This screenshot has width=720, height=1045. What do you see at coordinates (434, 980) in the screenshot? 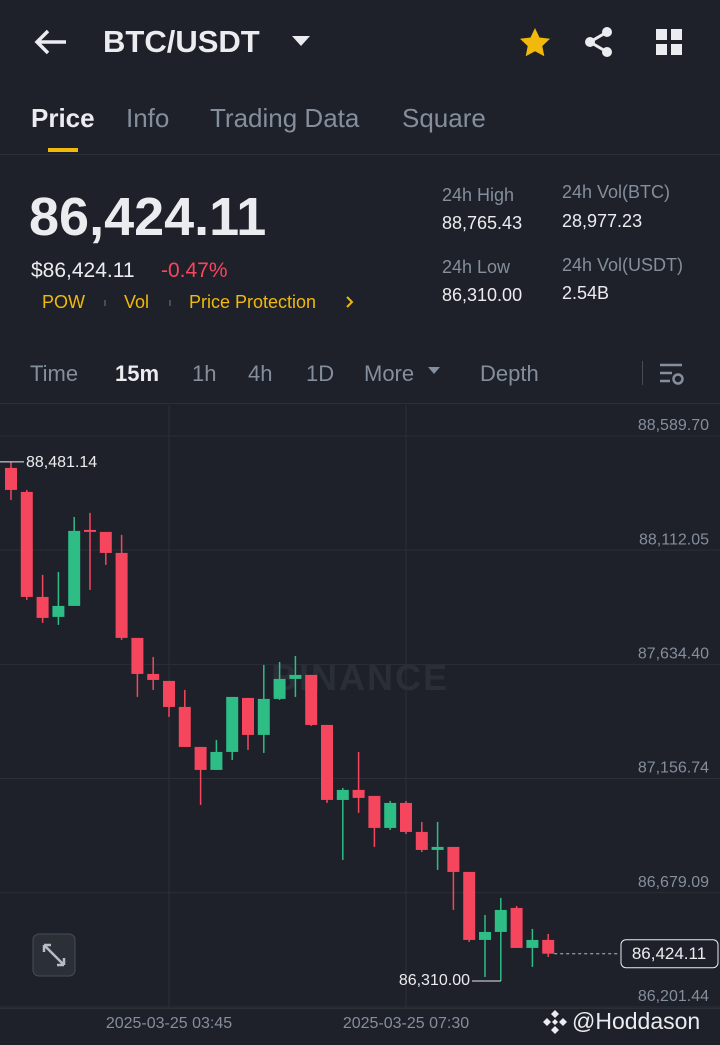
I see `low-marker-label: 86,310.00` at bounding box center [434, 980].